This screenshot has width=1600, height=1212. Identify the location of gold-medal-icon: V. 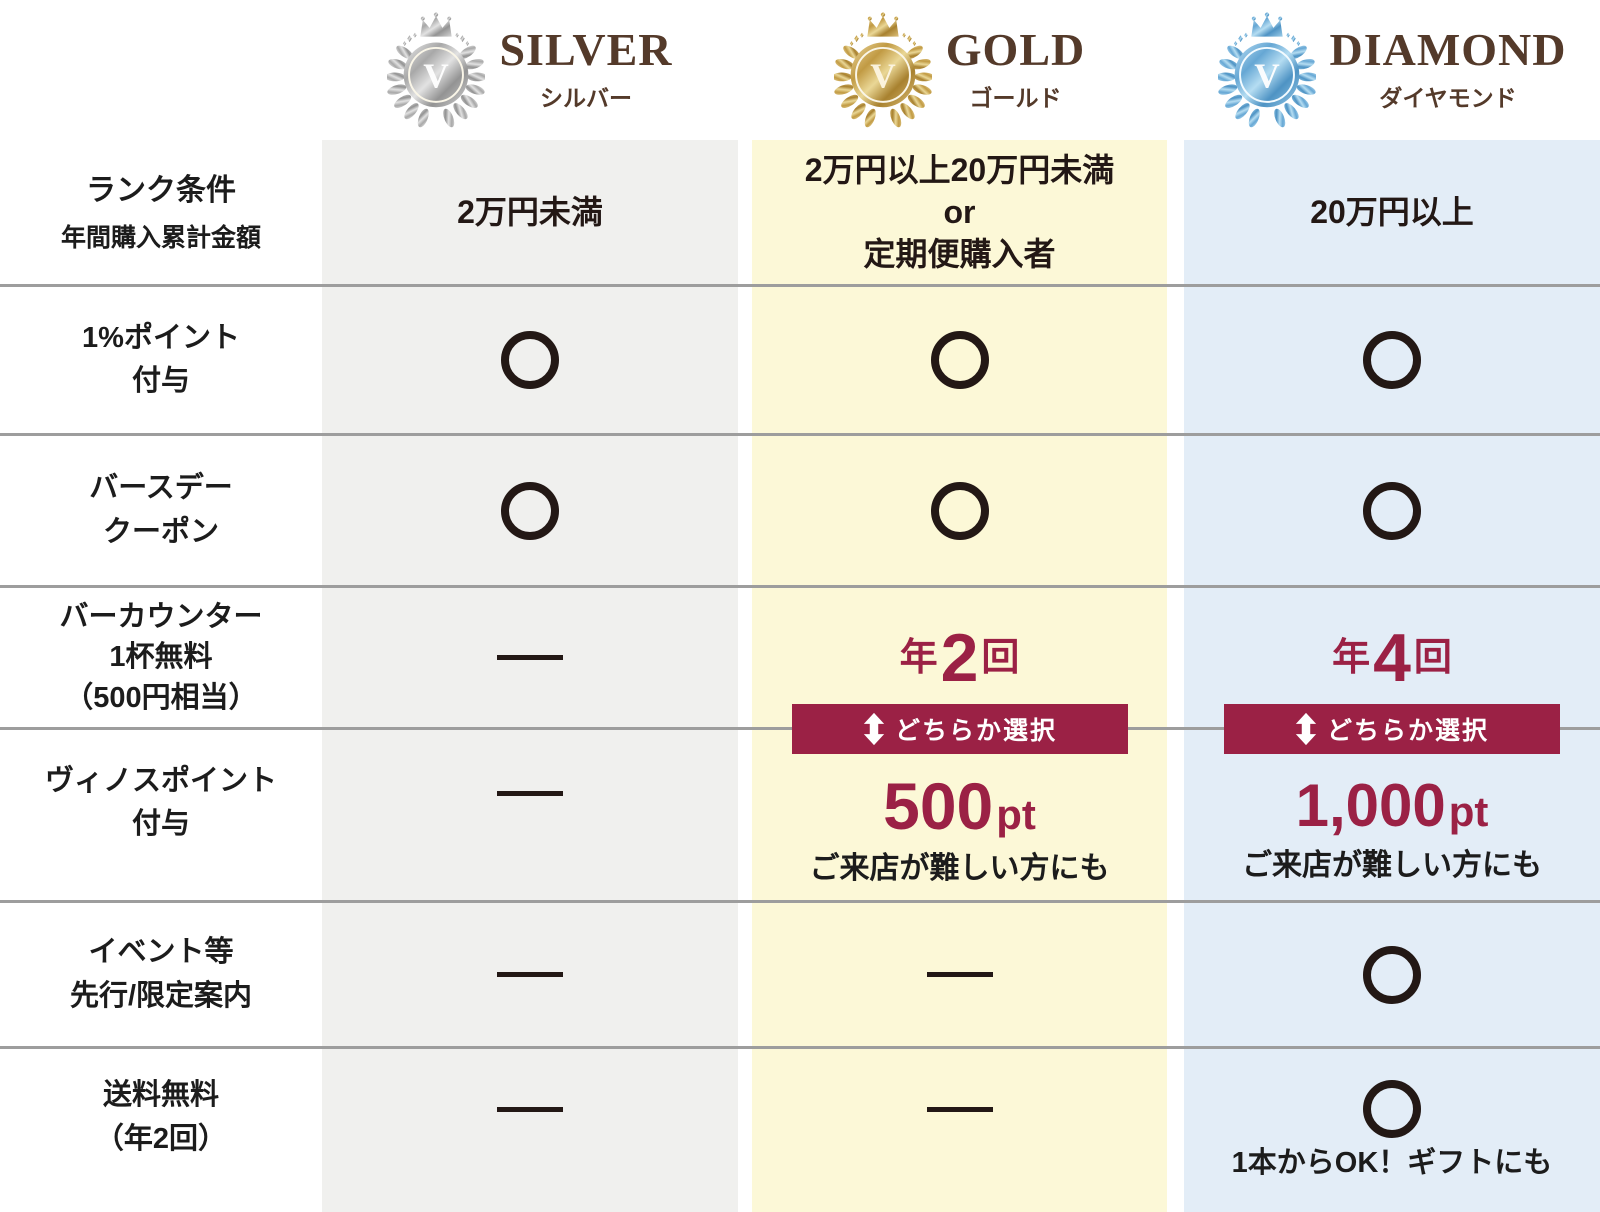
(882, 70).